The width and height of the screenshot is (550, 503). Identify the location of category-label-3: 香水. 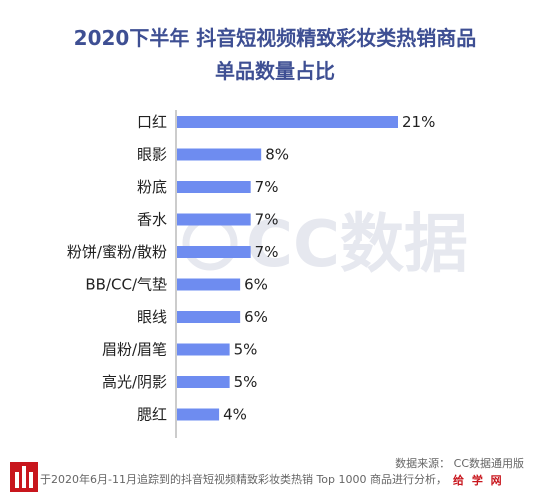
(152, 220).